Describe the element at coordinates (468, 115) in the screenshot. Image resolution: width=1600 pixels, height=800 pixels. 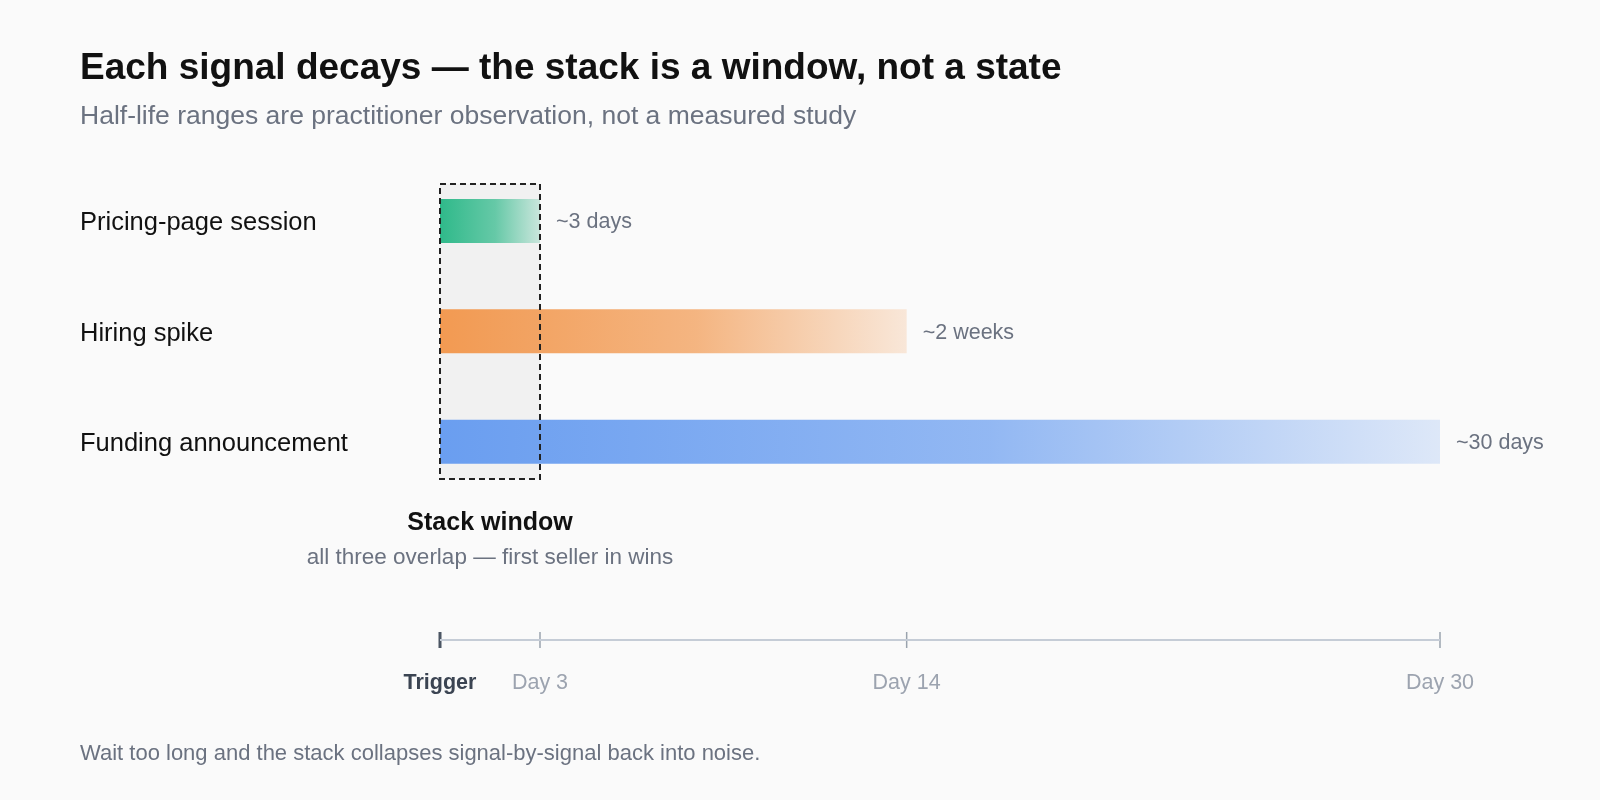
I see `chart-subtitle: Half-life ranges are practitioner observation, not a measured study` at that location.